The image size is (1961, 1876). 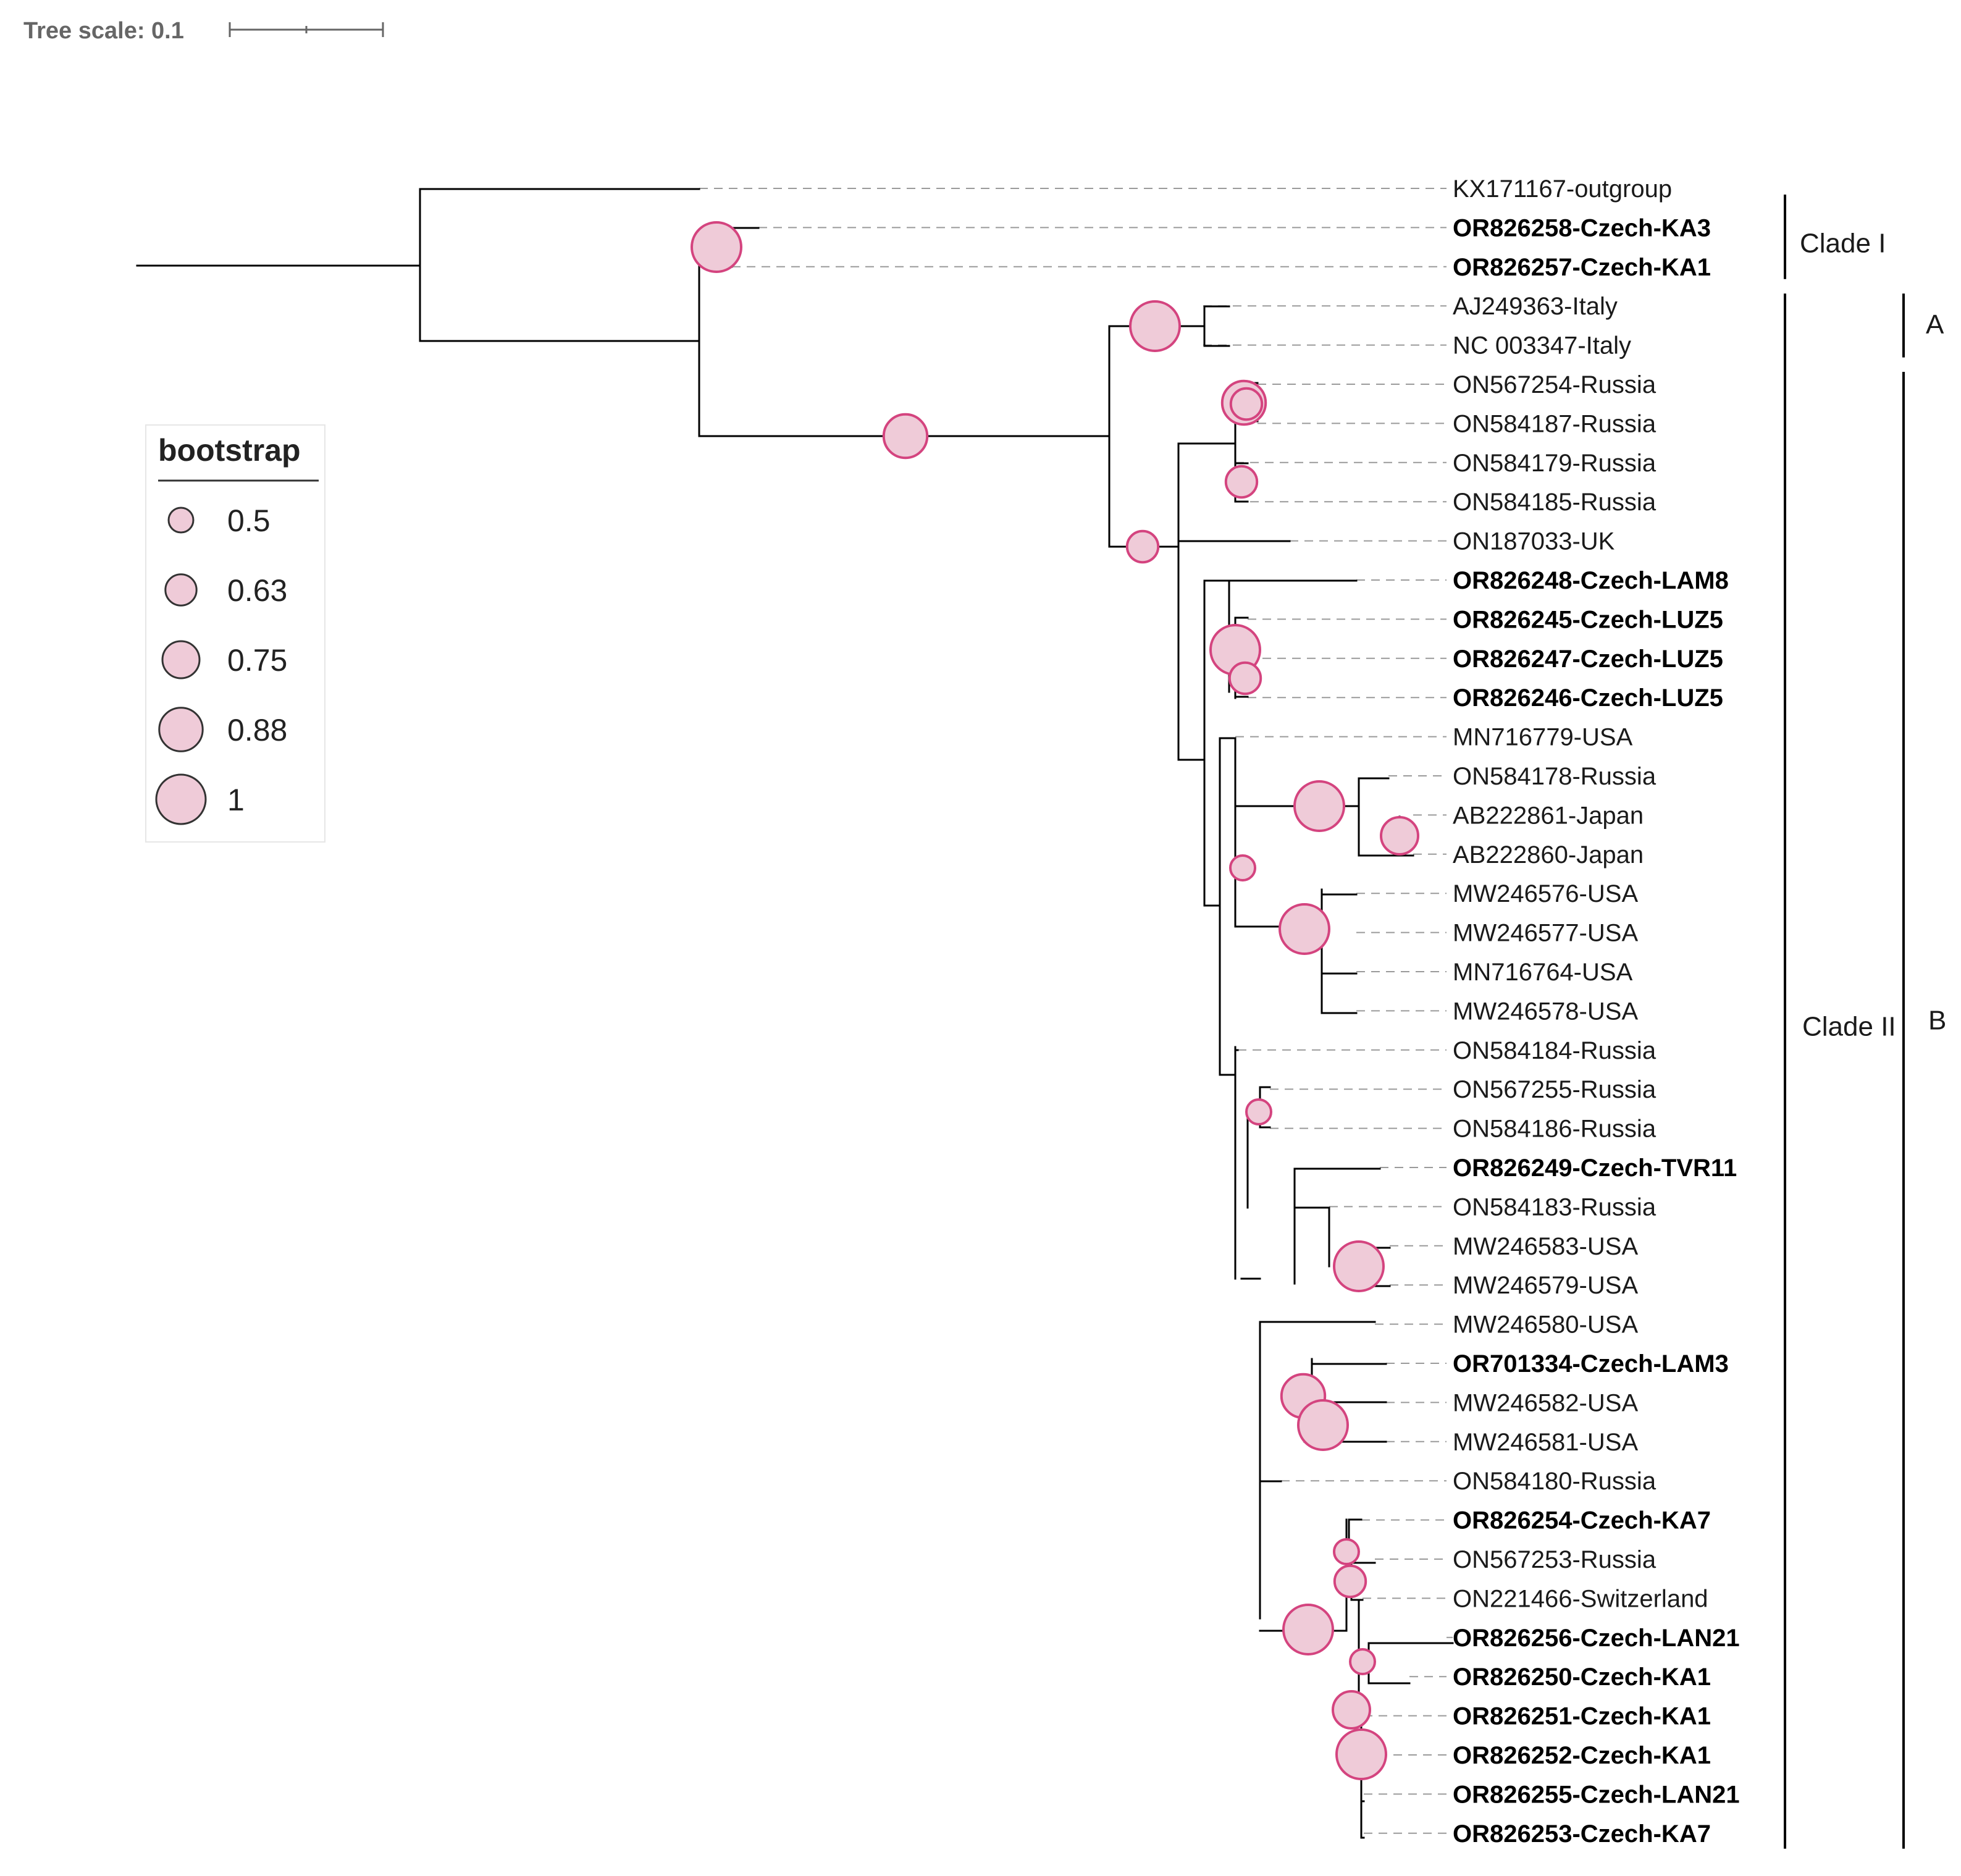 What do you see at coordinates (1546, 933) in the screenshot?
I see `tip-label: MW246577-USA` at bounding box center [1546, 933].